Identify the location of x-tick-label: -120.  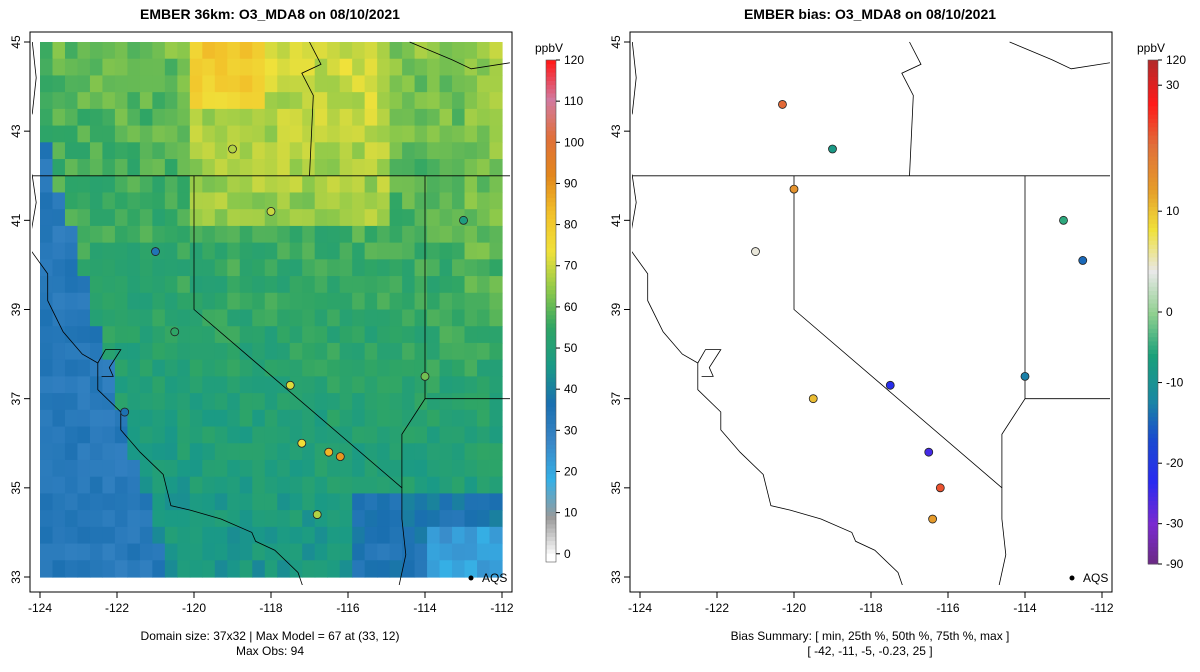
(194, 608).